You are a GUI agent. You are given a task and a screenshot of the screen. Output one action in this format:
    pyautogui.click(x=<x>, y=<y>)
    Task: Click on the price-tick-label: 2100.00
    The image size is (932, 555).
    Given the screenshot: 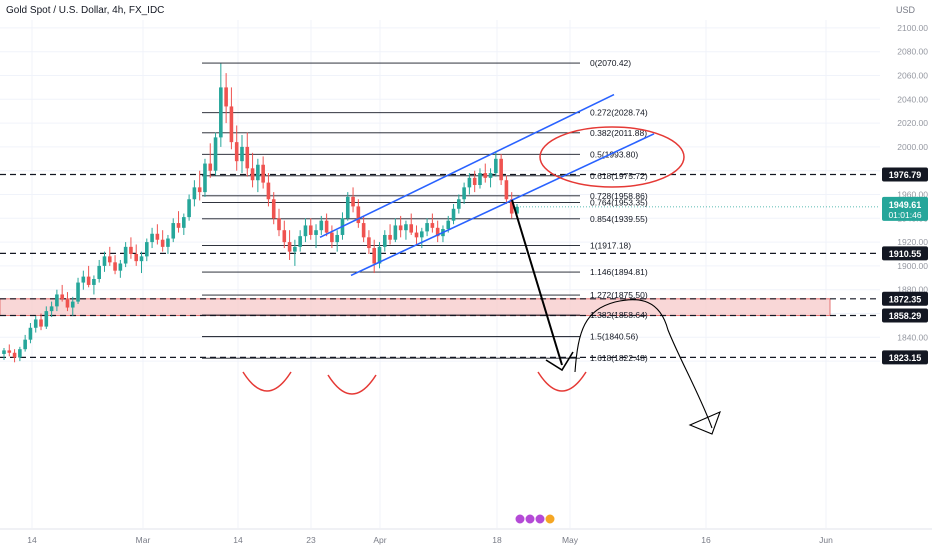 What is the action you would take?
    pyautogui.click(x=912, y=28)
    